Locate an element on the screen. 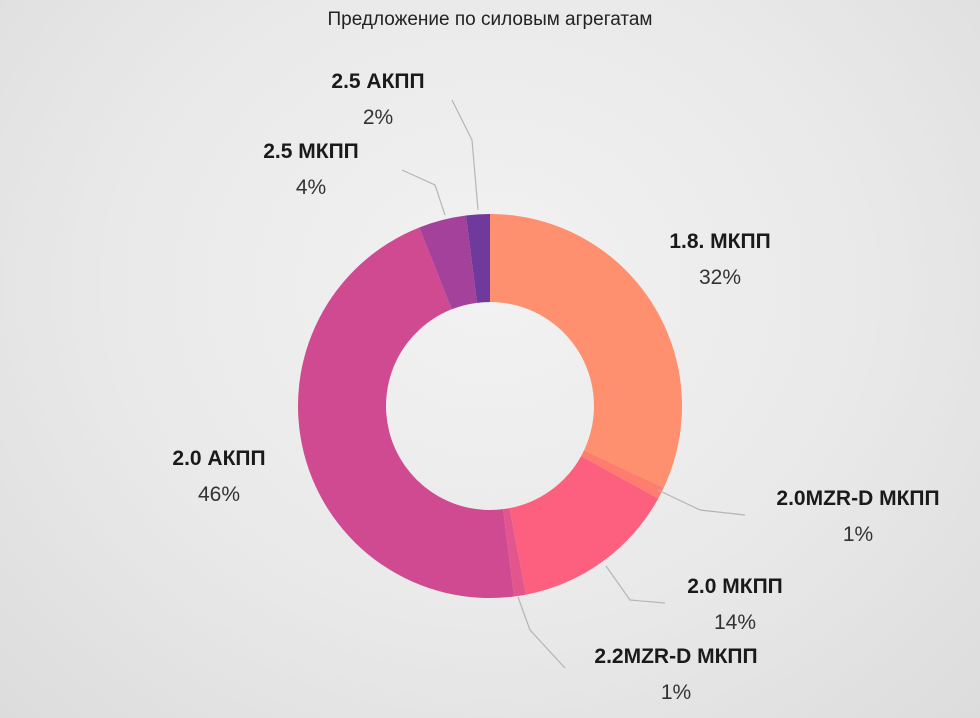 The width and height of the screenshot is (980, 718). chart-title: Предложение по силовым агрегатам is located at coordinates (490, 19).